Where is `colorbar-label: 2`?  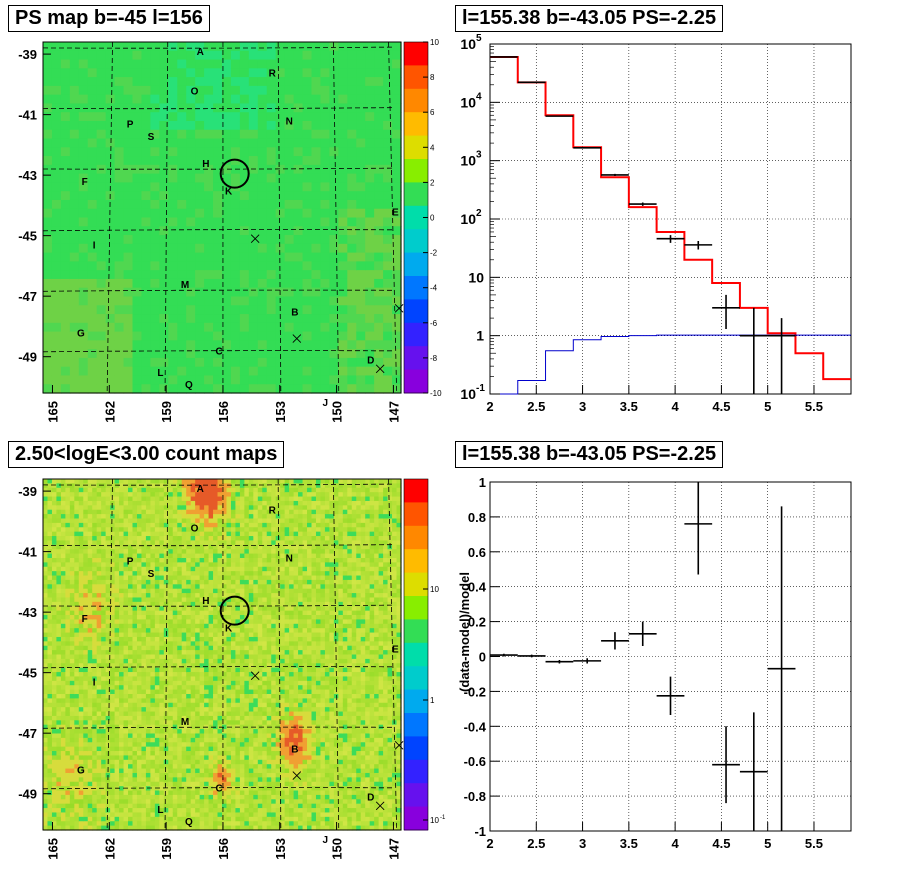 colorbar-label: 2 is located at coordinates (432, 182).